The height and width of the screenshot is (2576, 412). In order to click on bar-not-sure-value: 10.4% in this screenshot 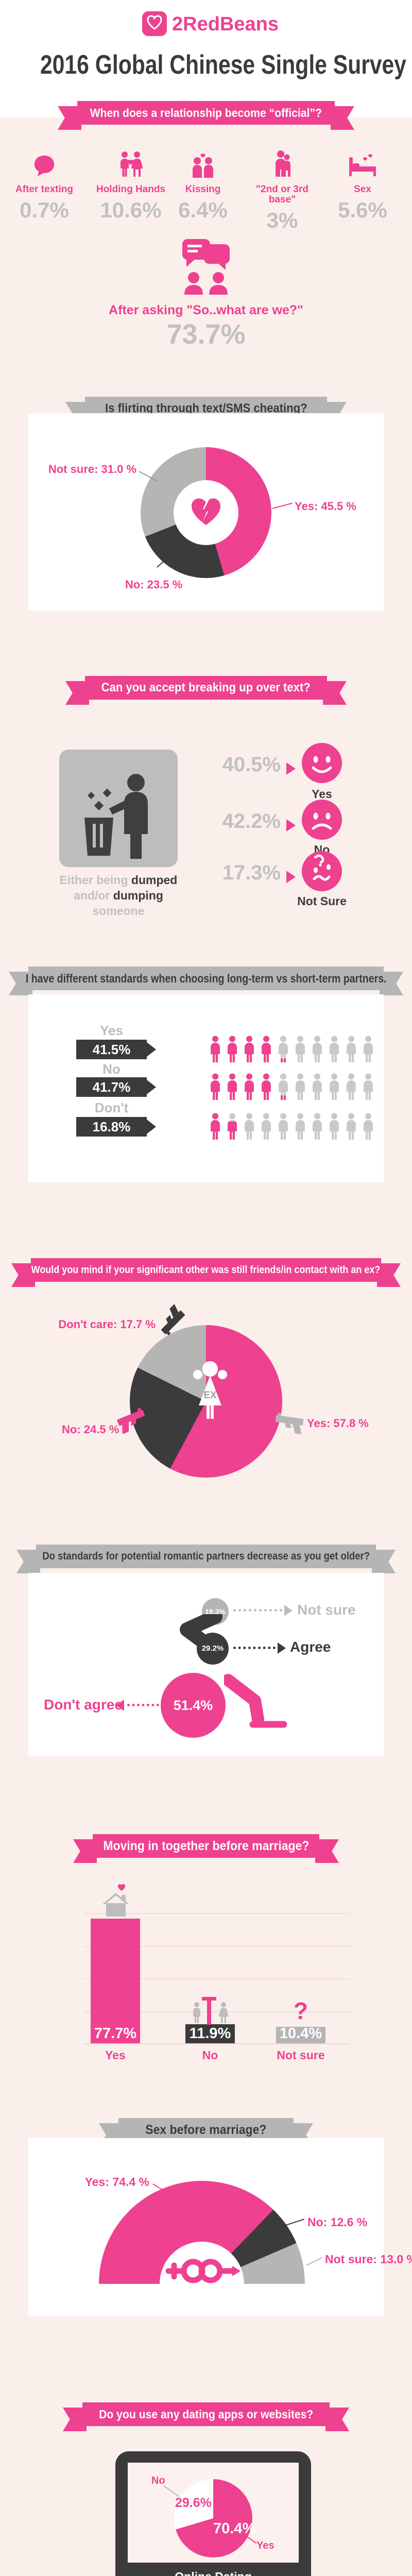, I will do `click(300, 2033)`.